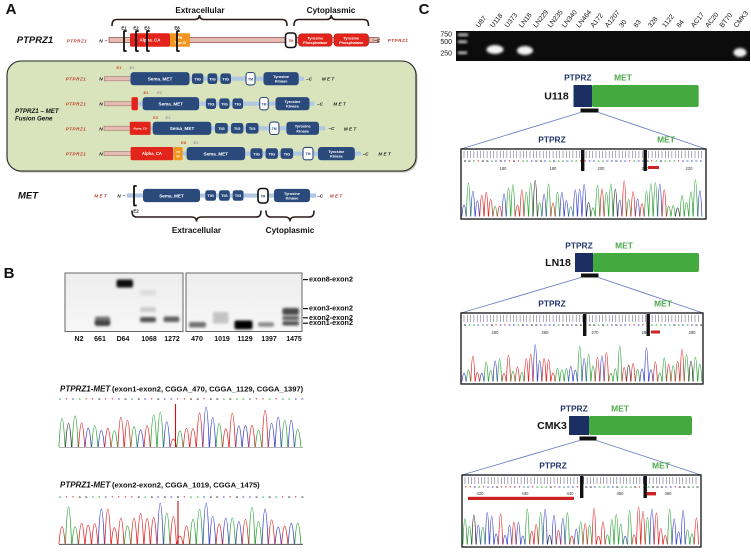 This screenshot has height=554, width=751. What do you see at coordinates (124, 28) in the screenshot?
I see `svg-text: E1` at bounding box center [124, 28].